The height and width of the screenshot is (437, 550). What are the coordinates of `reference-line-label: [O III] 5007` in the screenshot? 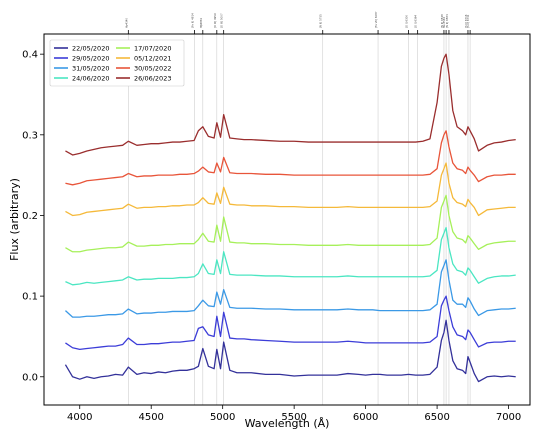 It's located at (222, 20).